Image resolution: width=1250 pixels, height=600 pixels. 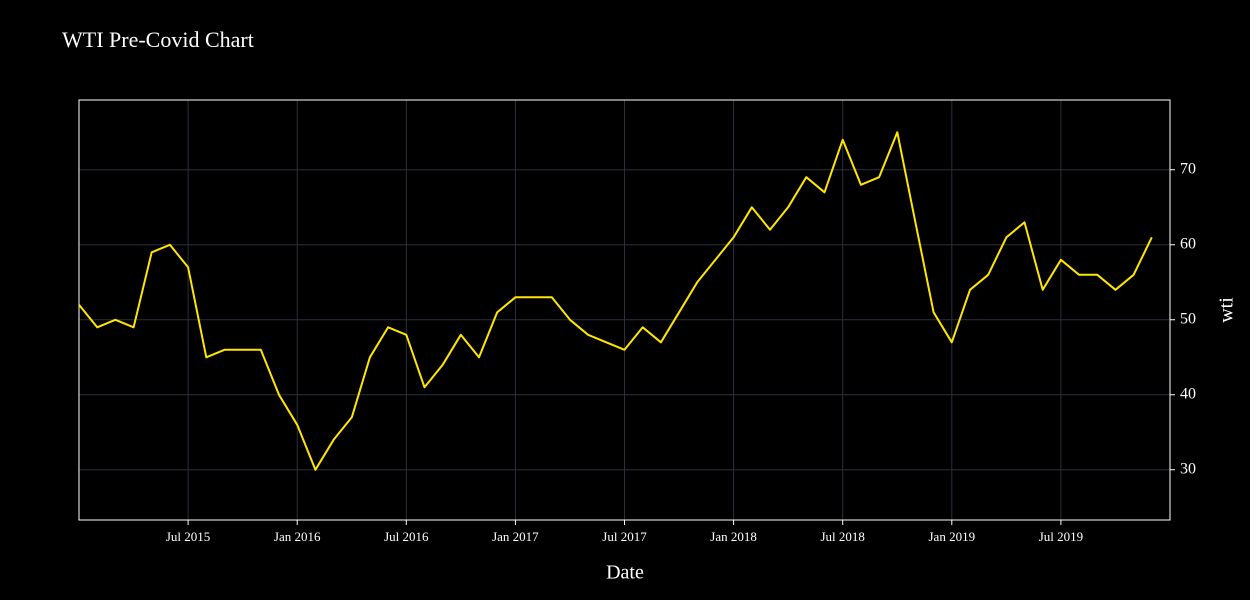 What do you see at coordinates (1188, 243) in the screenshot?
I see `y-tick-label: 60` at bounding box center [1188, 243].